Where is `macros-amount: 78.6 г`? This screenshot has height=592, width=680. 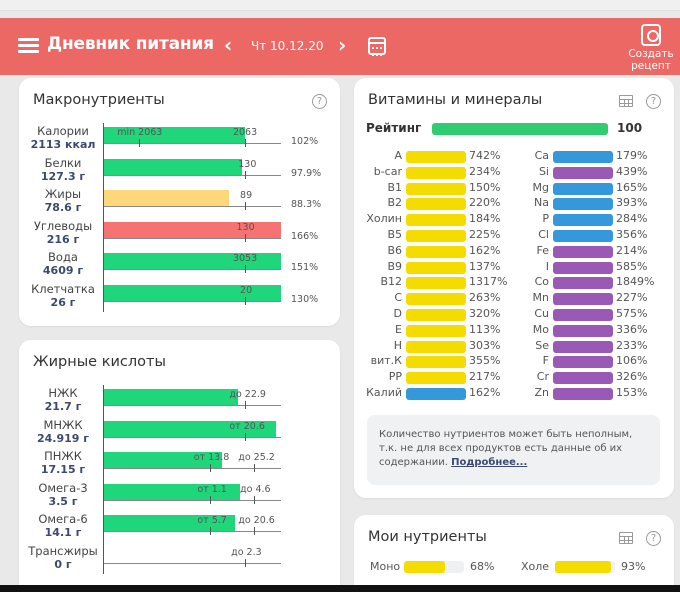 macros-amount: 78.6 г is located at coordinates (63, 207).